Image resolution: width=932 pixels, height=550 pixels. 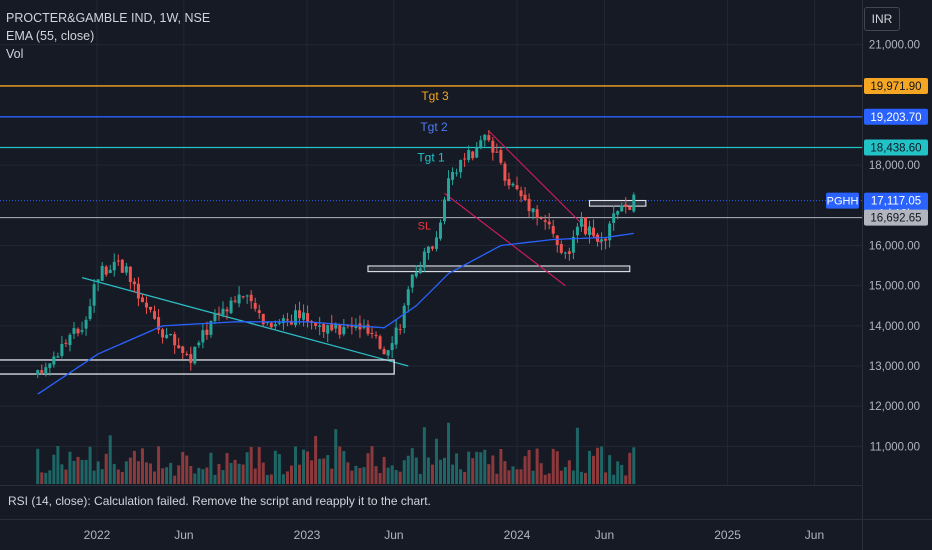 What do you see at coordinates (454, 535) in the screenshot?
I see `time-axis: 2022 Jun 2023 Jun 2024 Jun 2025 Jun` at bounding box center [454, 535].